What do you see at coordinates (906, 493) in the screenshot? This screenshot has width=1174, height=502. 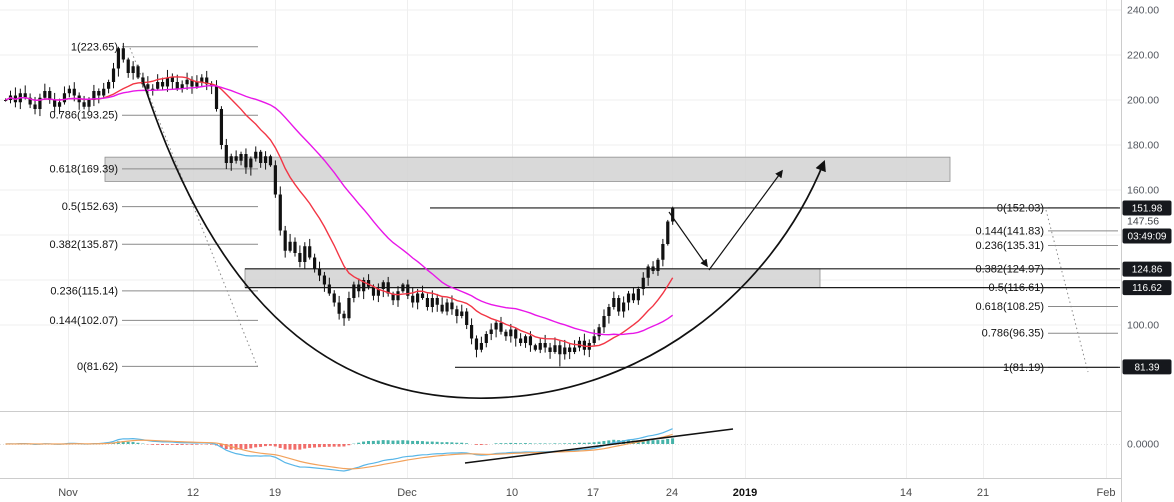 I see `time-tick: 14` at bounding box center [906, 493].